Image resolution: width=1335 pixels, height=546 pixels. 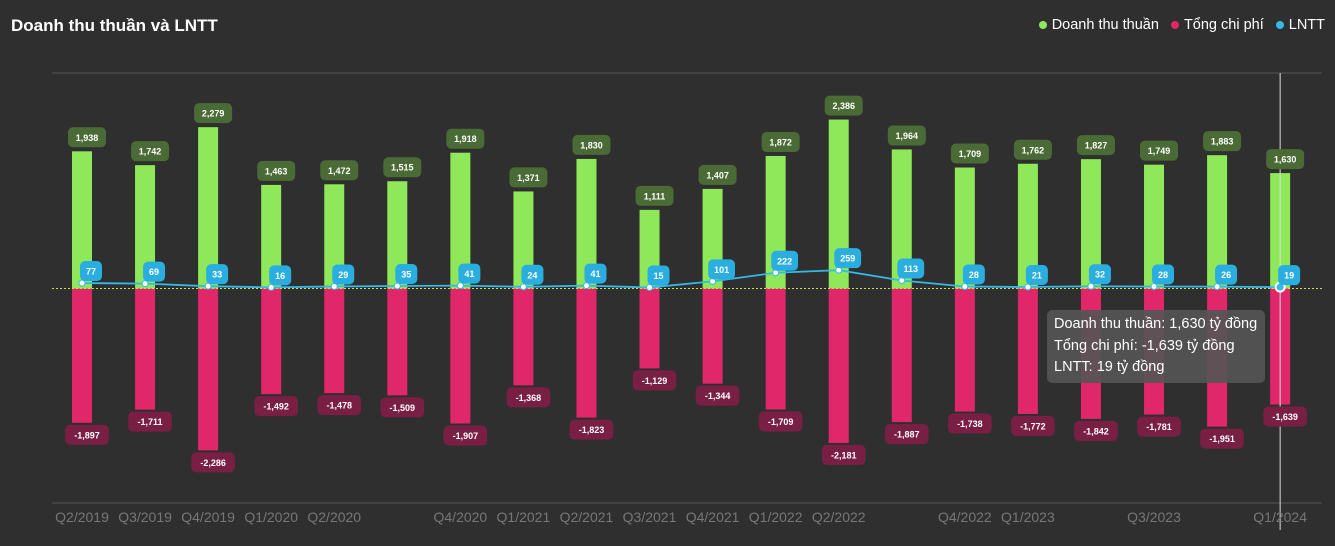 I want to click on cost-data-label: -1,887, so click(x=907, y=435).